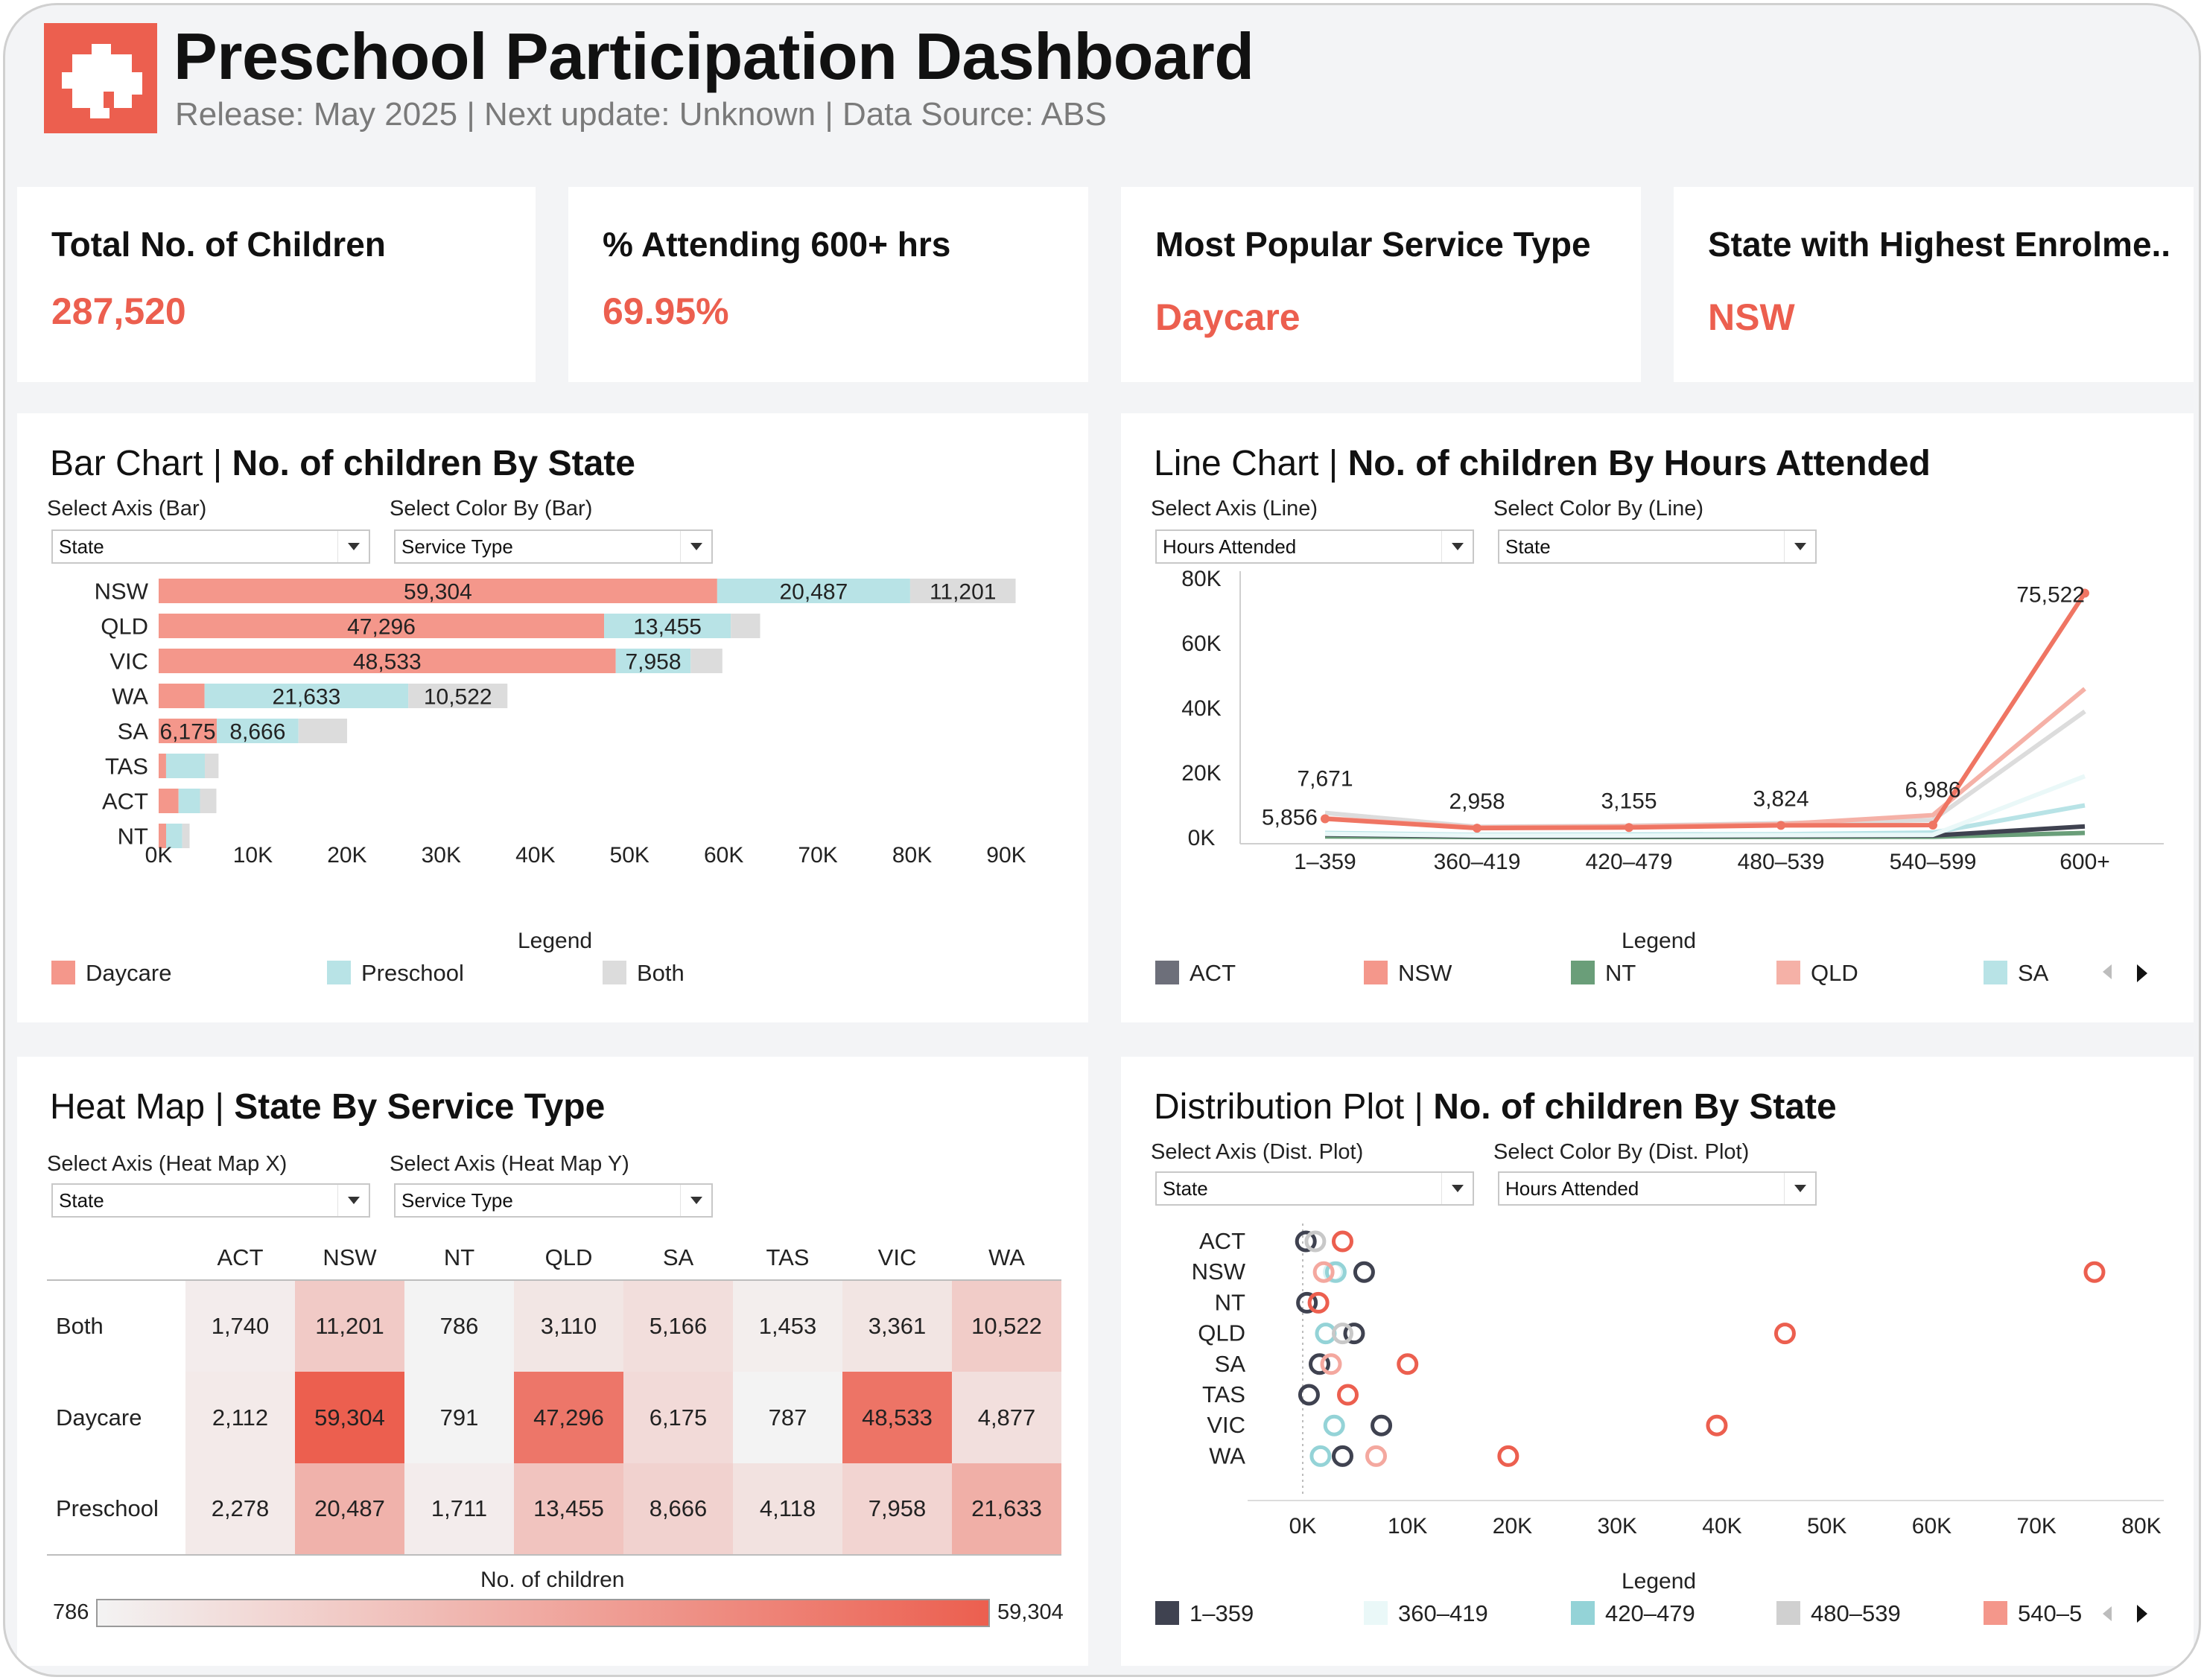  I want to click on page-title: Preschool Participation Dashboard, so click(714, 56).